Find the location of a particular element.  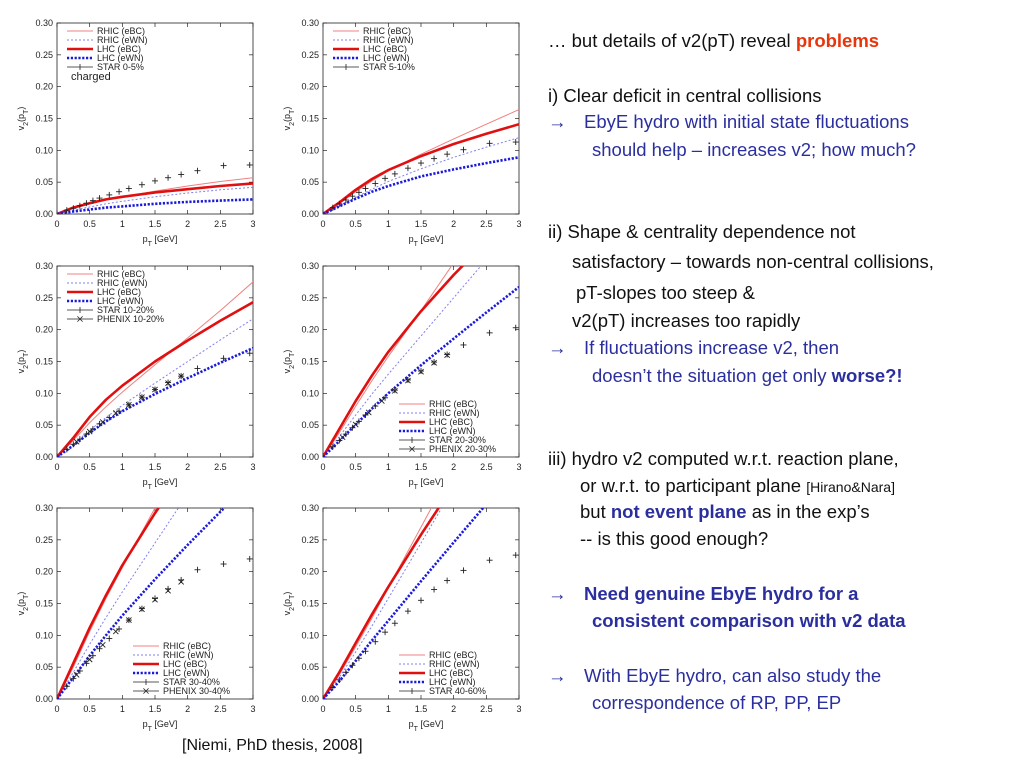

note-line-18: correspondence of RP, PP, EP is located at coordinates (717, 702).